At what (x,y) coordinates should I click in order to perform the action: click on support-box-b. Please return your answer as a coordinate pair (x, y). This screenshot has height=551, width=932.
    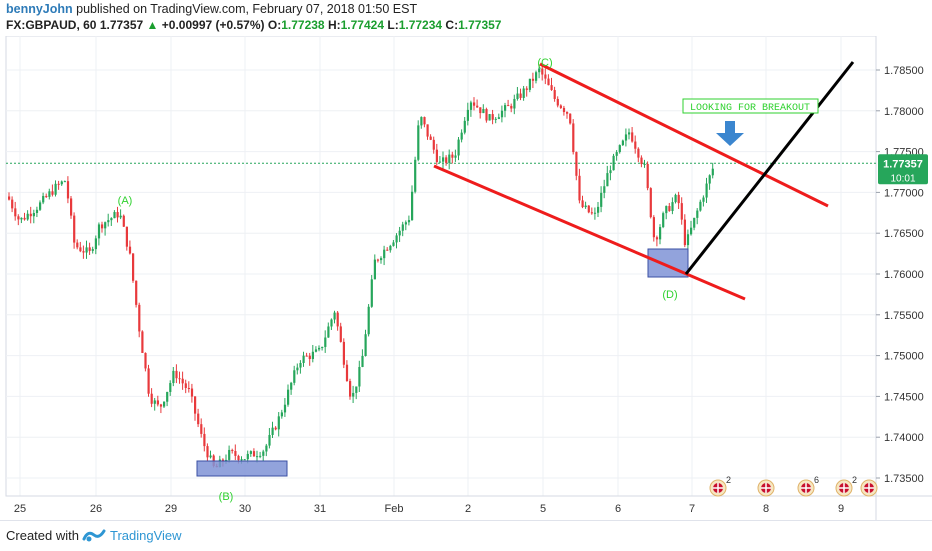
    Looking at the image, I should click on (242, 468).